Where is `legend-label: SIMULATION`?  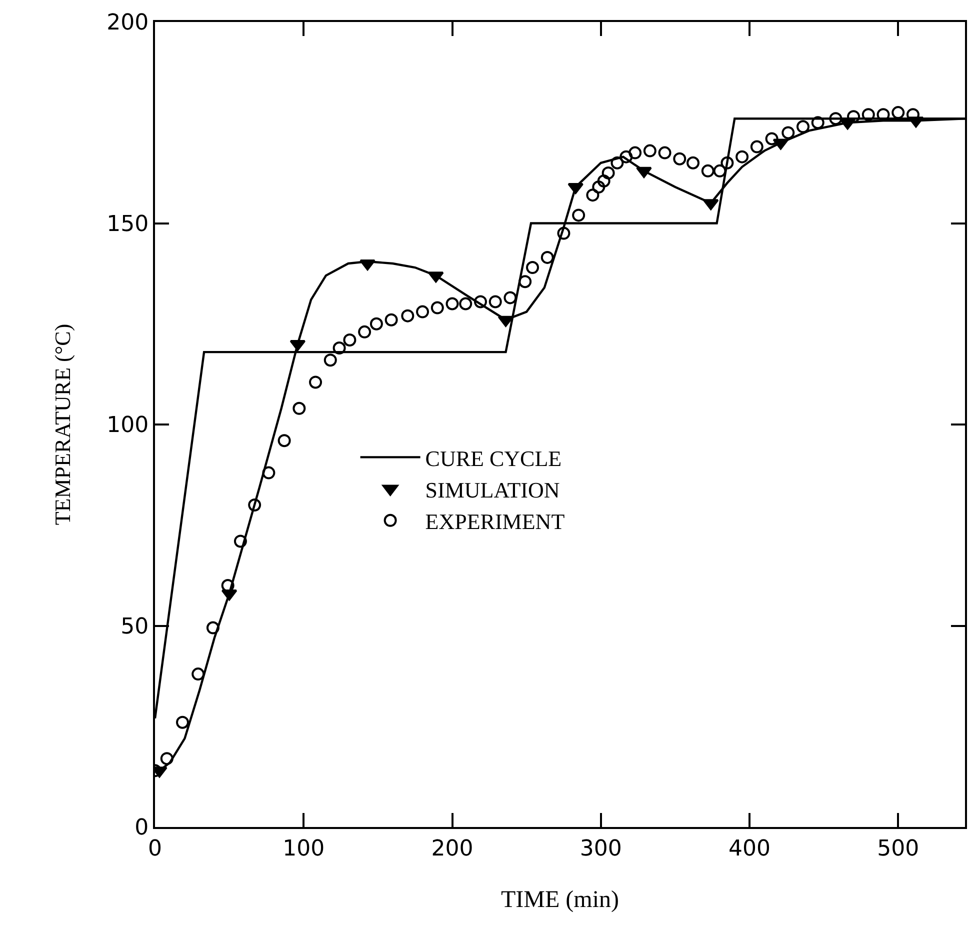
legend-label: SIMULATION is located at coordinates (492, 489).